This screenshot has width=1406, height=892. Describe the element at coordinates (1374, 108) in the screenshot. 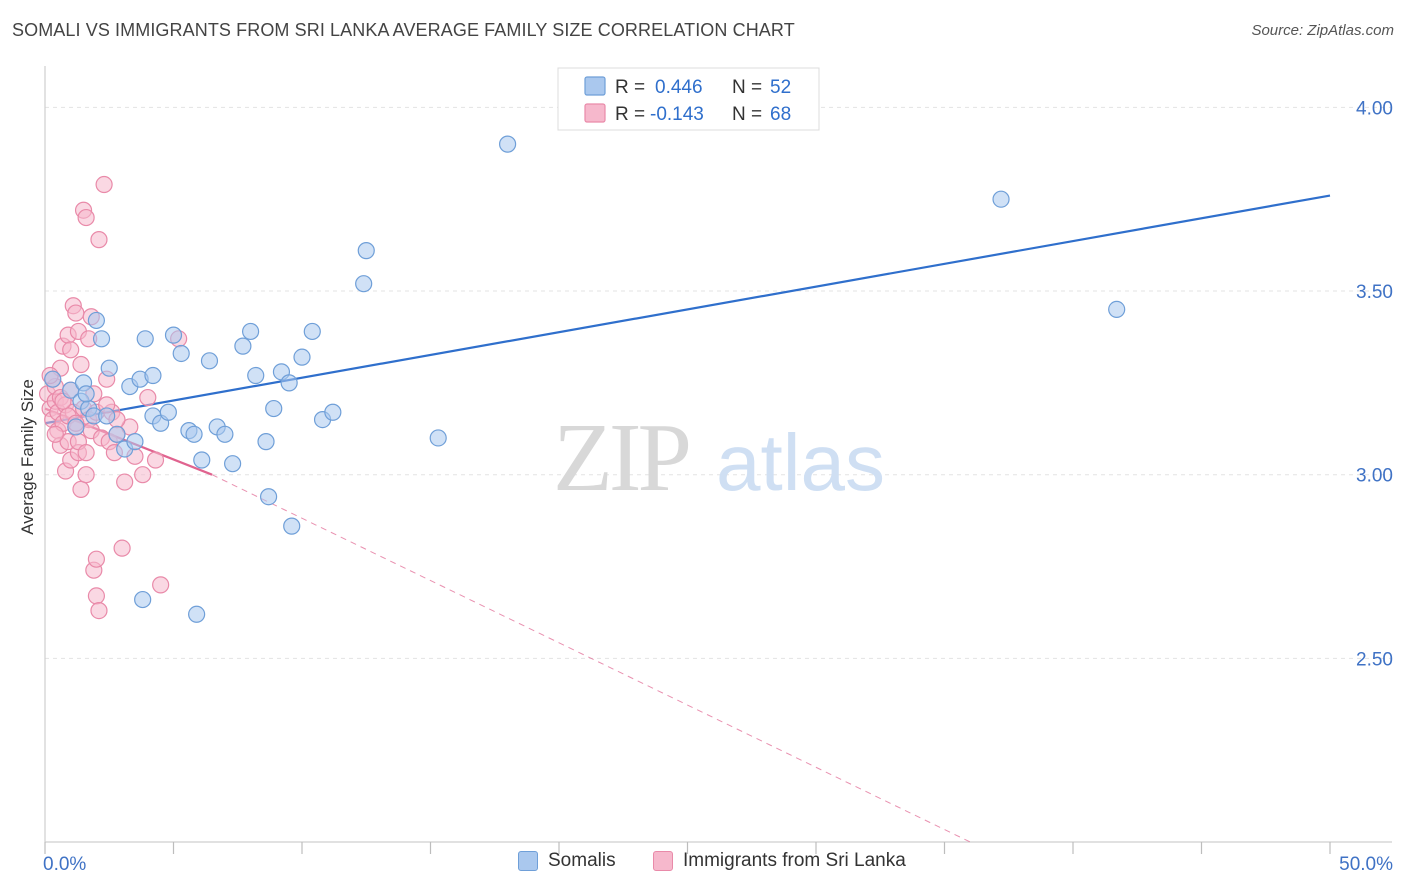

I see `y-tick-label: 4.00` at that location.